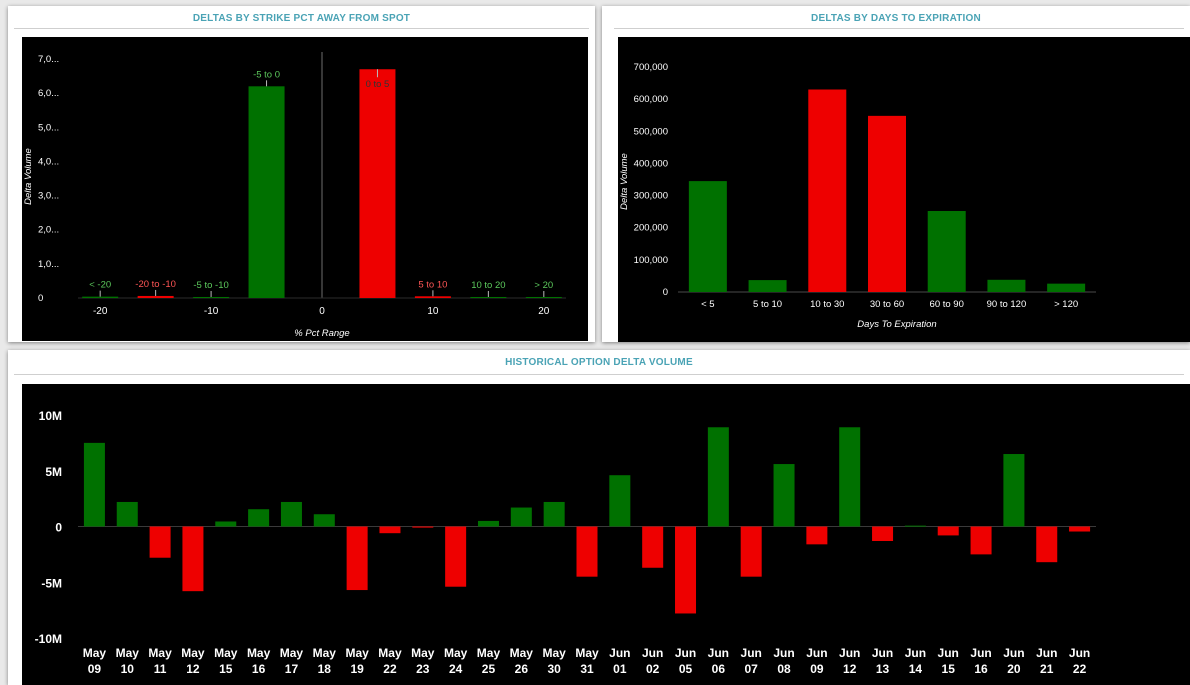 The height and width of the screenshot is (685, 1190). Describe the element at coordinates (827, 304) in the screenshot. I see `x-tick-label: 10 to 30` at that location.